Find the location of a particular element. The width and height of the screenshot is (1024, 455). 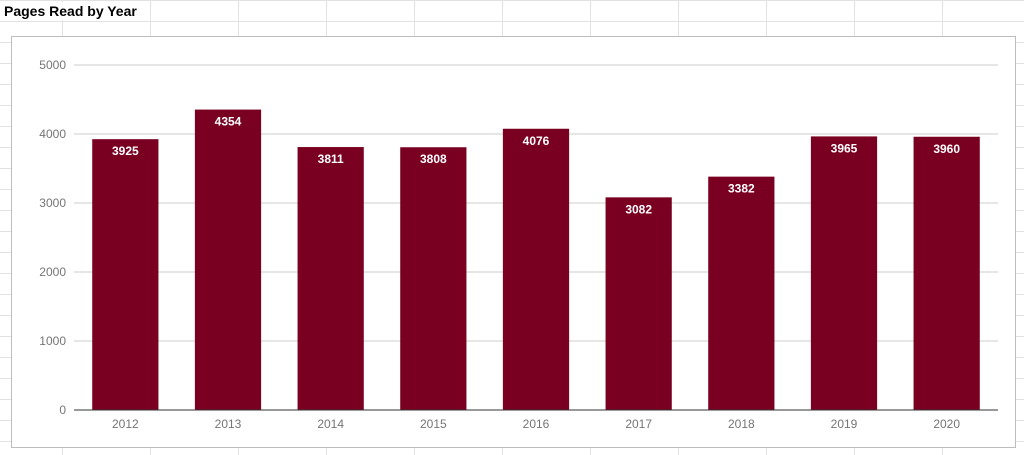

bar-2015 is located at coordinates (433, 279).